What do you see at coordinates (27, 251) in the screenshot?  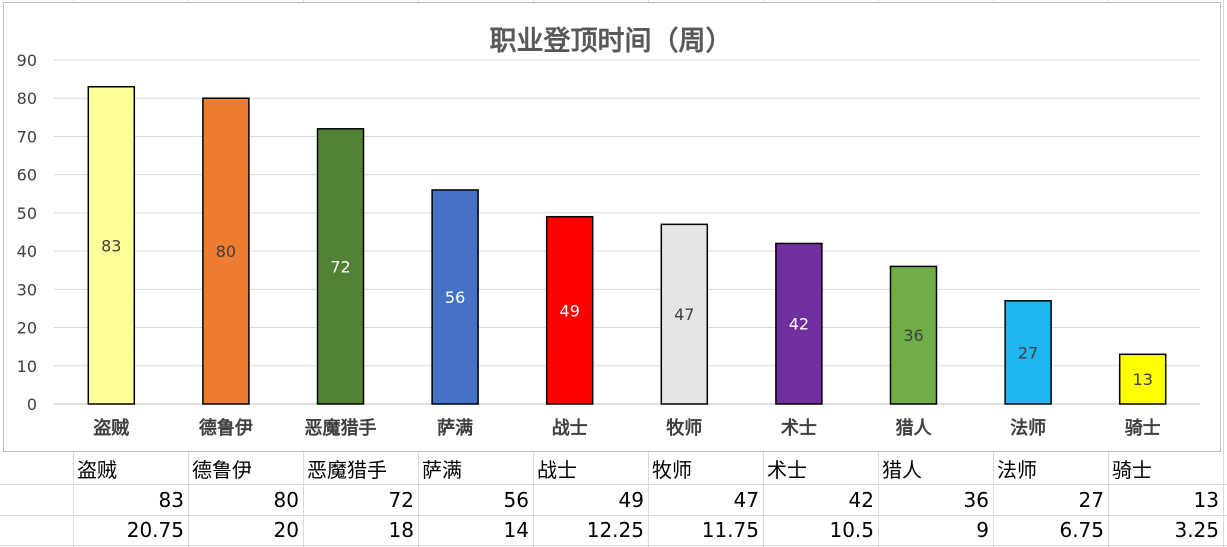 I see `y-tick-label: 40` at bounding box center [27, 251].